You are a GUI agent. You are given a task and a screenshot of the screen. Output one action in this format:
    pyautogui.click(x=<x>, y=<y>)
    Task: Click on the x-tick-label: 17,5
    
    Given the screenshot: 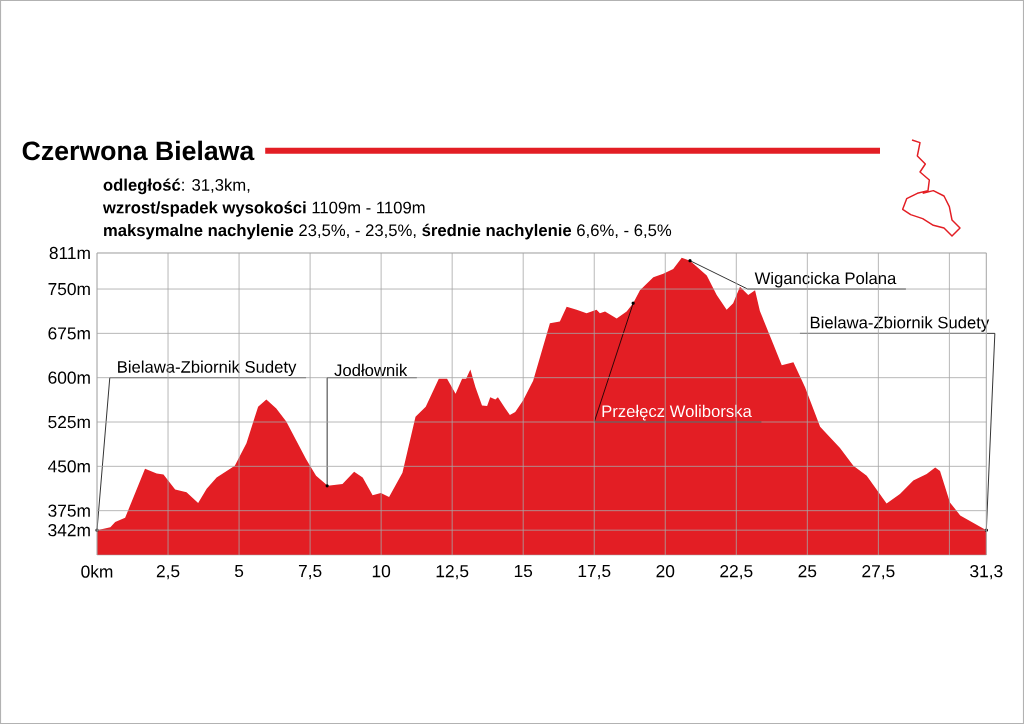 What is the action you would take?
    pyautogui.click(x=594, y=572)
    